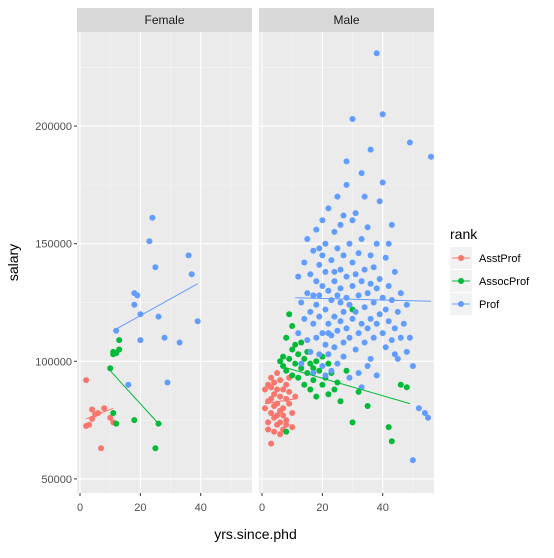 This screenshot has width=554, height=558. What do you see at coordinates (346, 20) in the screenshot?
I see `facet-label-male: Male` at bounding box center [346, 20].